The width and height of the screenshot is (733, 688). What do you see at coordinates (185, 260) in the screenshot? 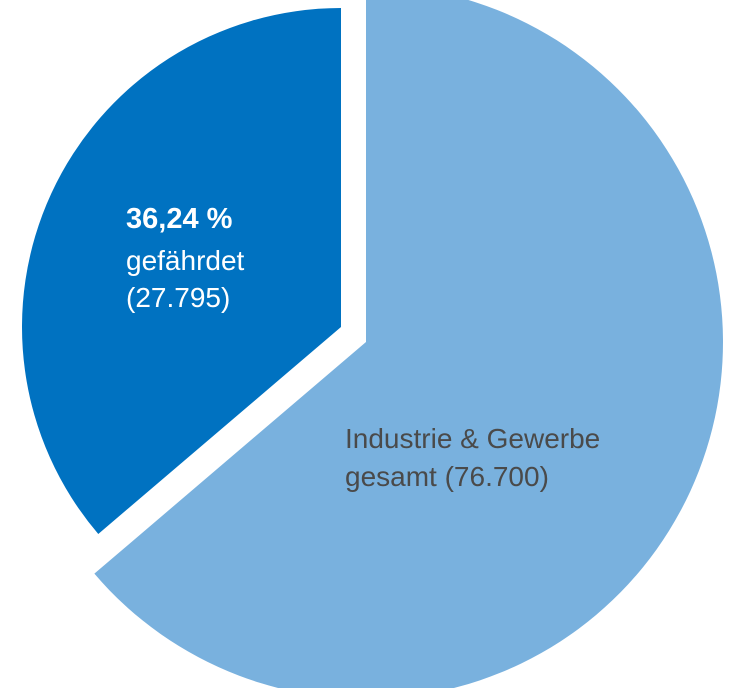
I see `risk-name-label: gefährdet` at bounding box center [185, 260].